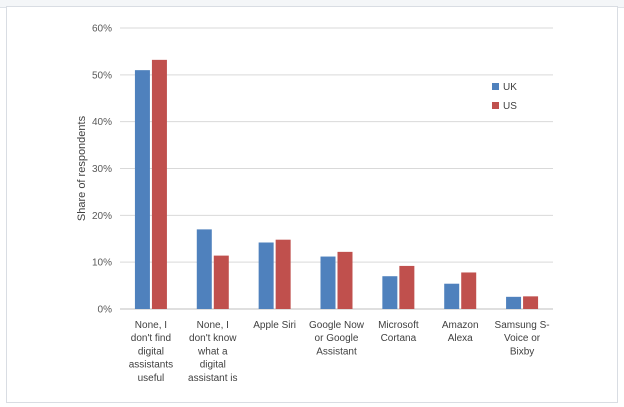  Describe the element at coordinates (510, 106) in the screenshot. I see `legend-label-us: US` at that location.